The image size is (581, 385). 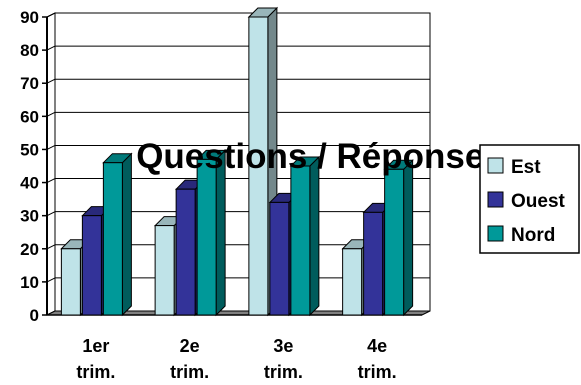 What do you see at coordinates (29, 149) in the screenshot?
I see `y-tick-label: 50` at bounding box center [29, 149].